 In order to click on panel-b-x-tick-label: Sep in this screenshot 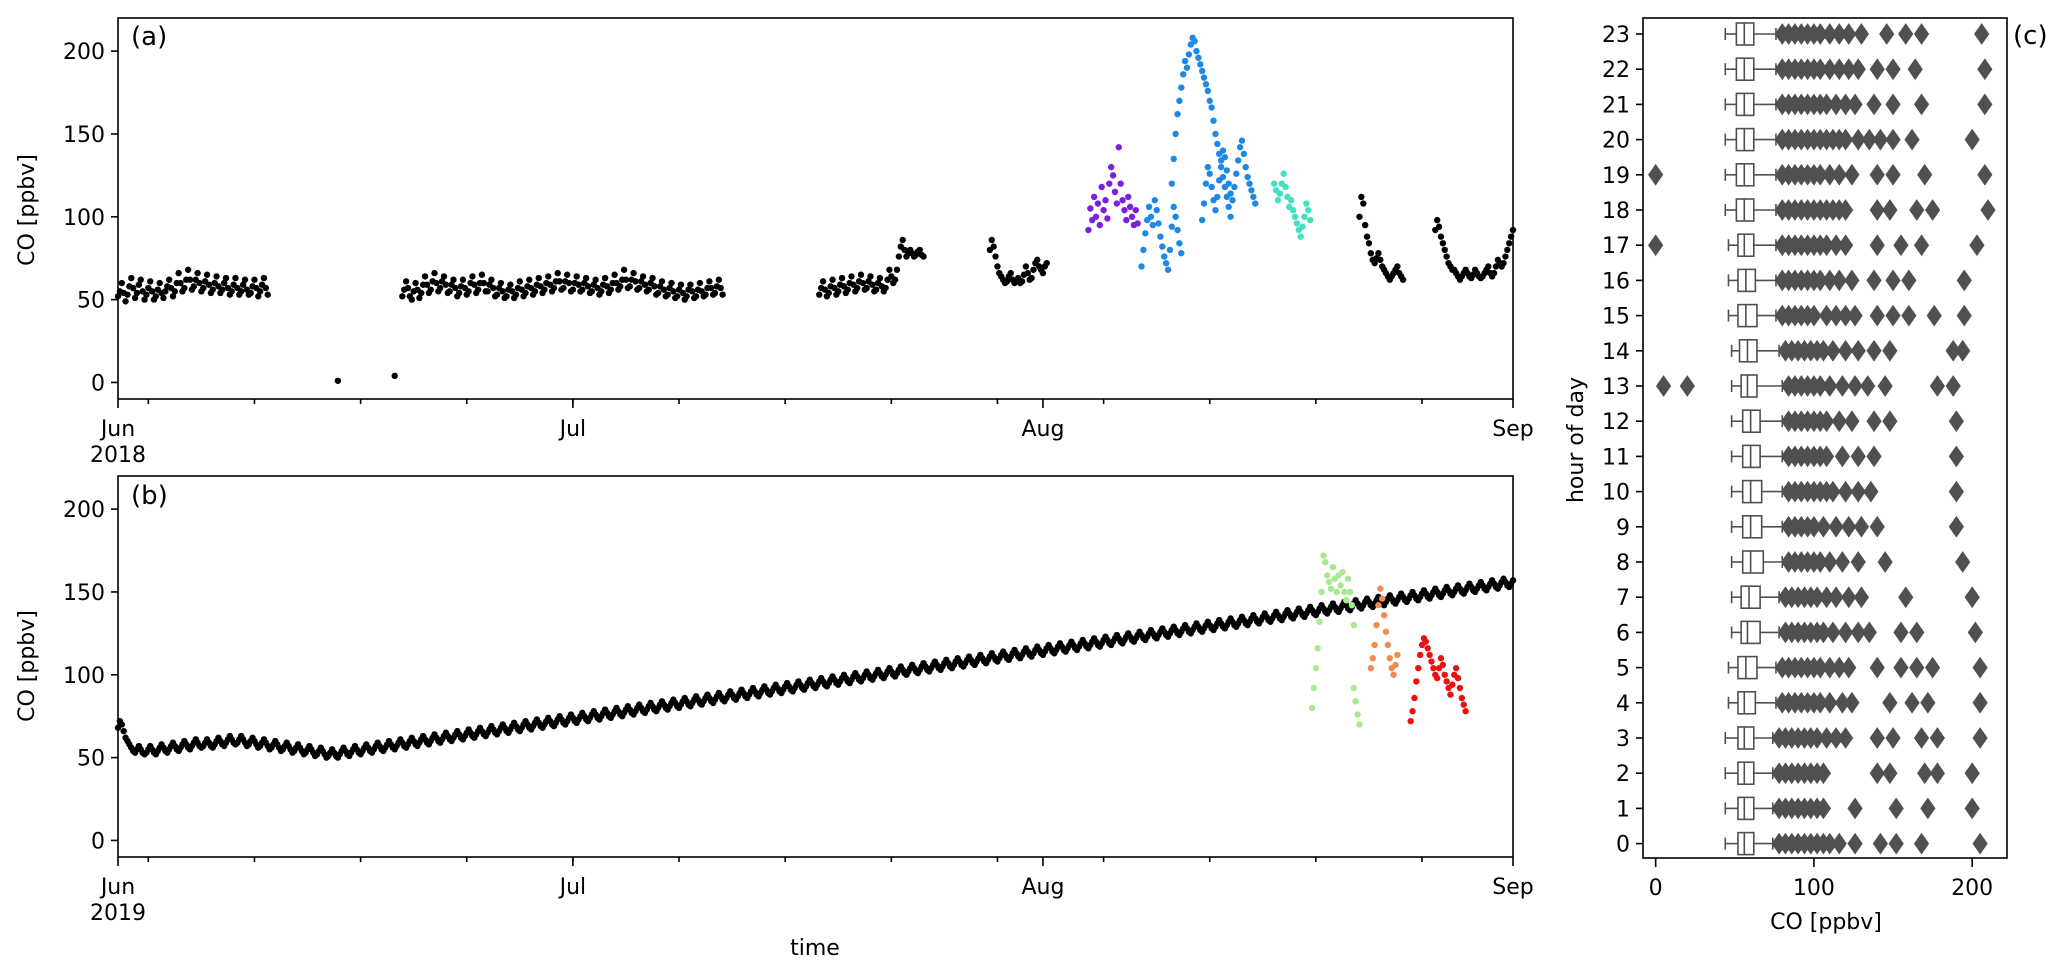, I will do `click(1512, 887)`.